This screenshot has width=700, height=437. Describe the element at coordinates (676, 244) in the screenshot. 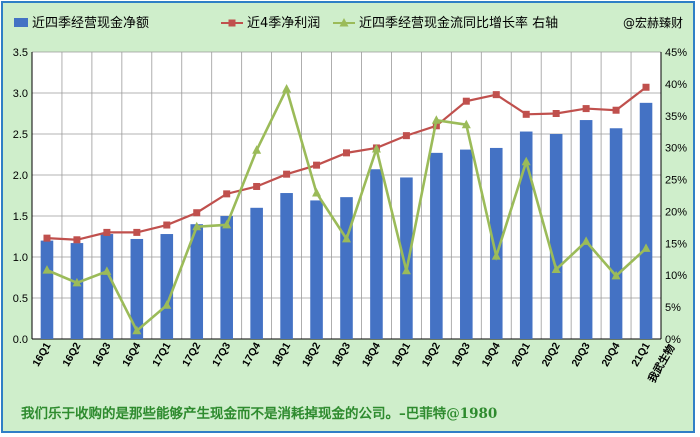

I see `y2-tick-label: 15%` at that location.